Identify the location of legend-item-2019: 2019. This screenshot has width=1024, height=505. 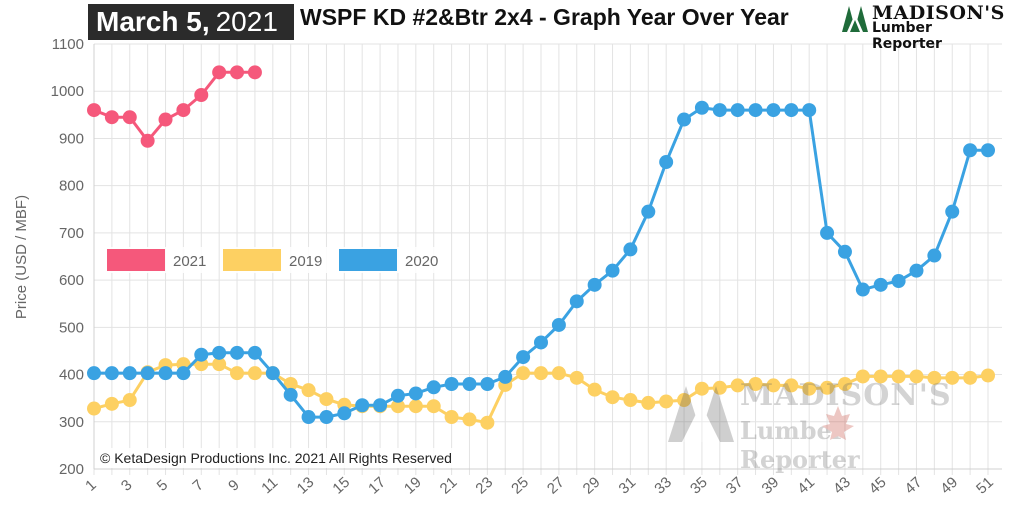
(274, 260).